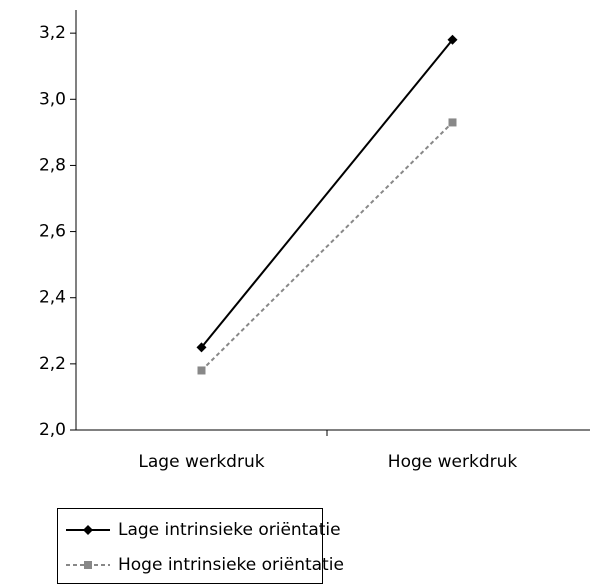 The image size is (597, 584). I want to click on y-tick-label: 3,0, so click(52, 99).